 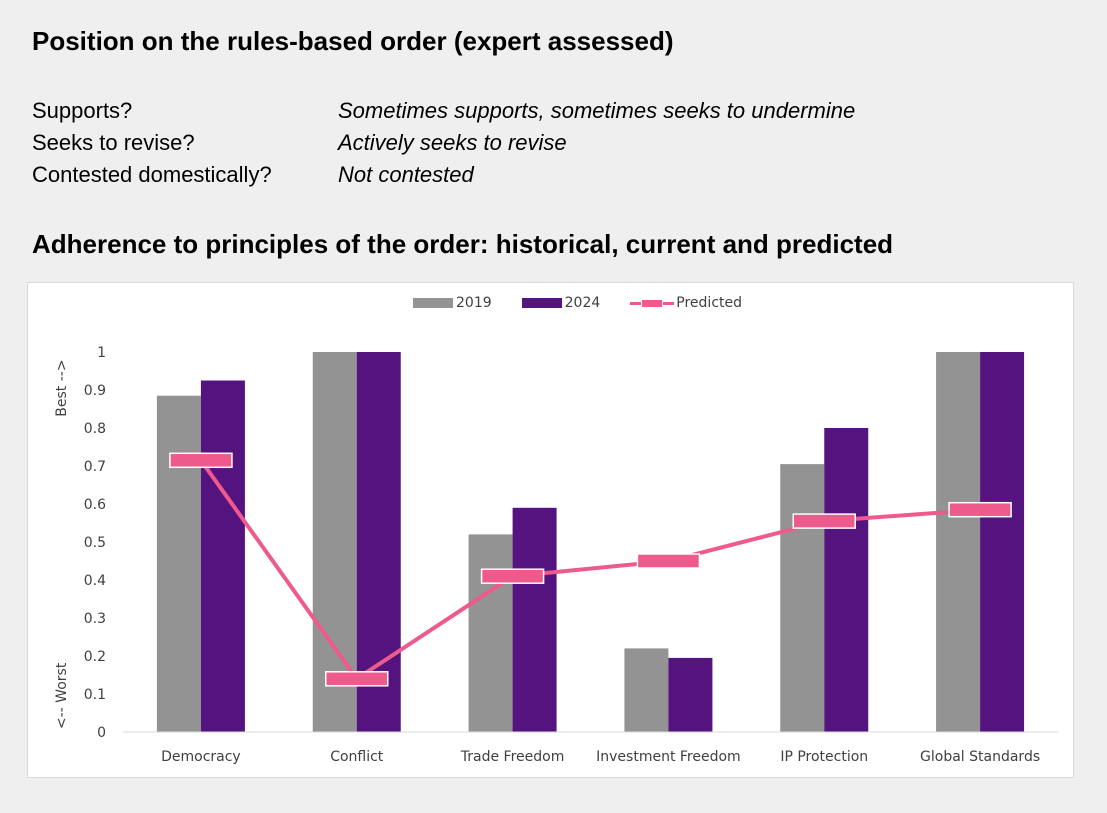 I want to click on x-tick-label: Democracy, so click(x=201, y=757).